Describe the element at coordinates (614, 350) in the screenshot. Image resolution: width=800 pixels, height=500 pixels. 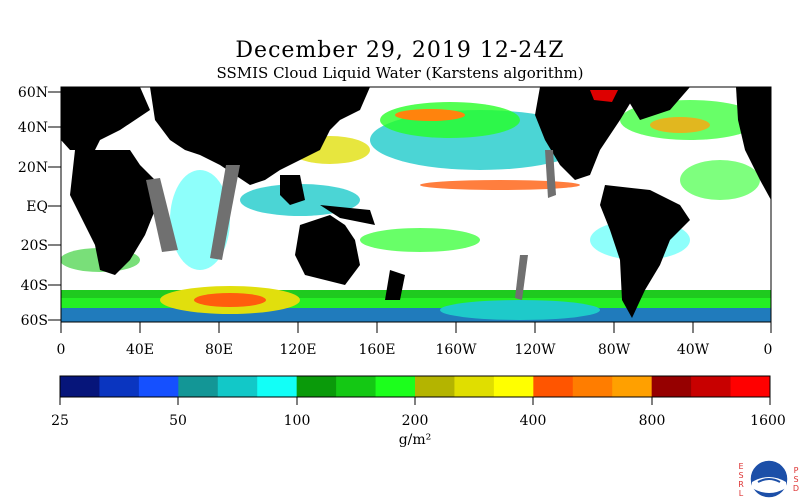
I see `lon-label: 80W` at that location.